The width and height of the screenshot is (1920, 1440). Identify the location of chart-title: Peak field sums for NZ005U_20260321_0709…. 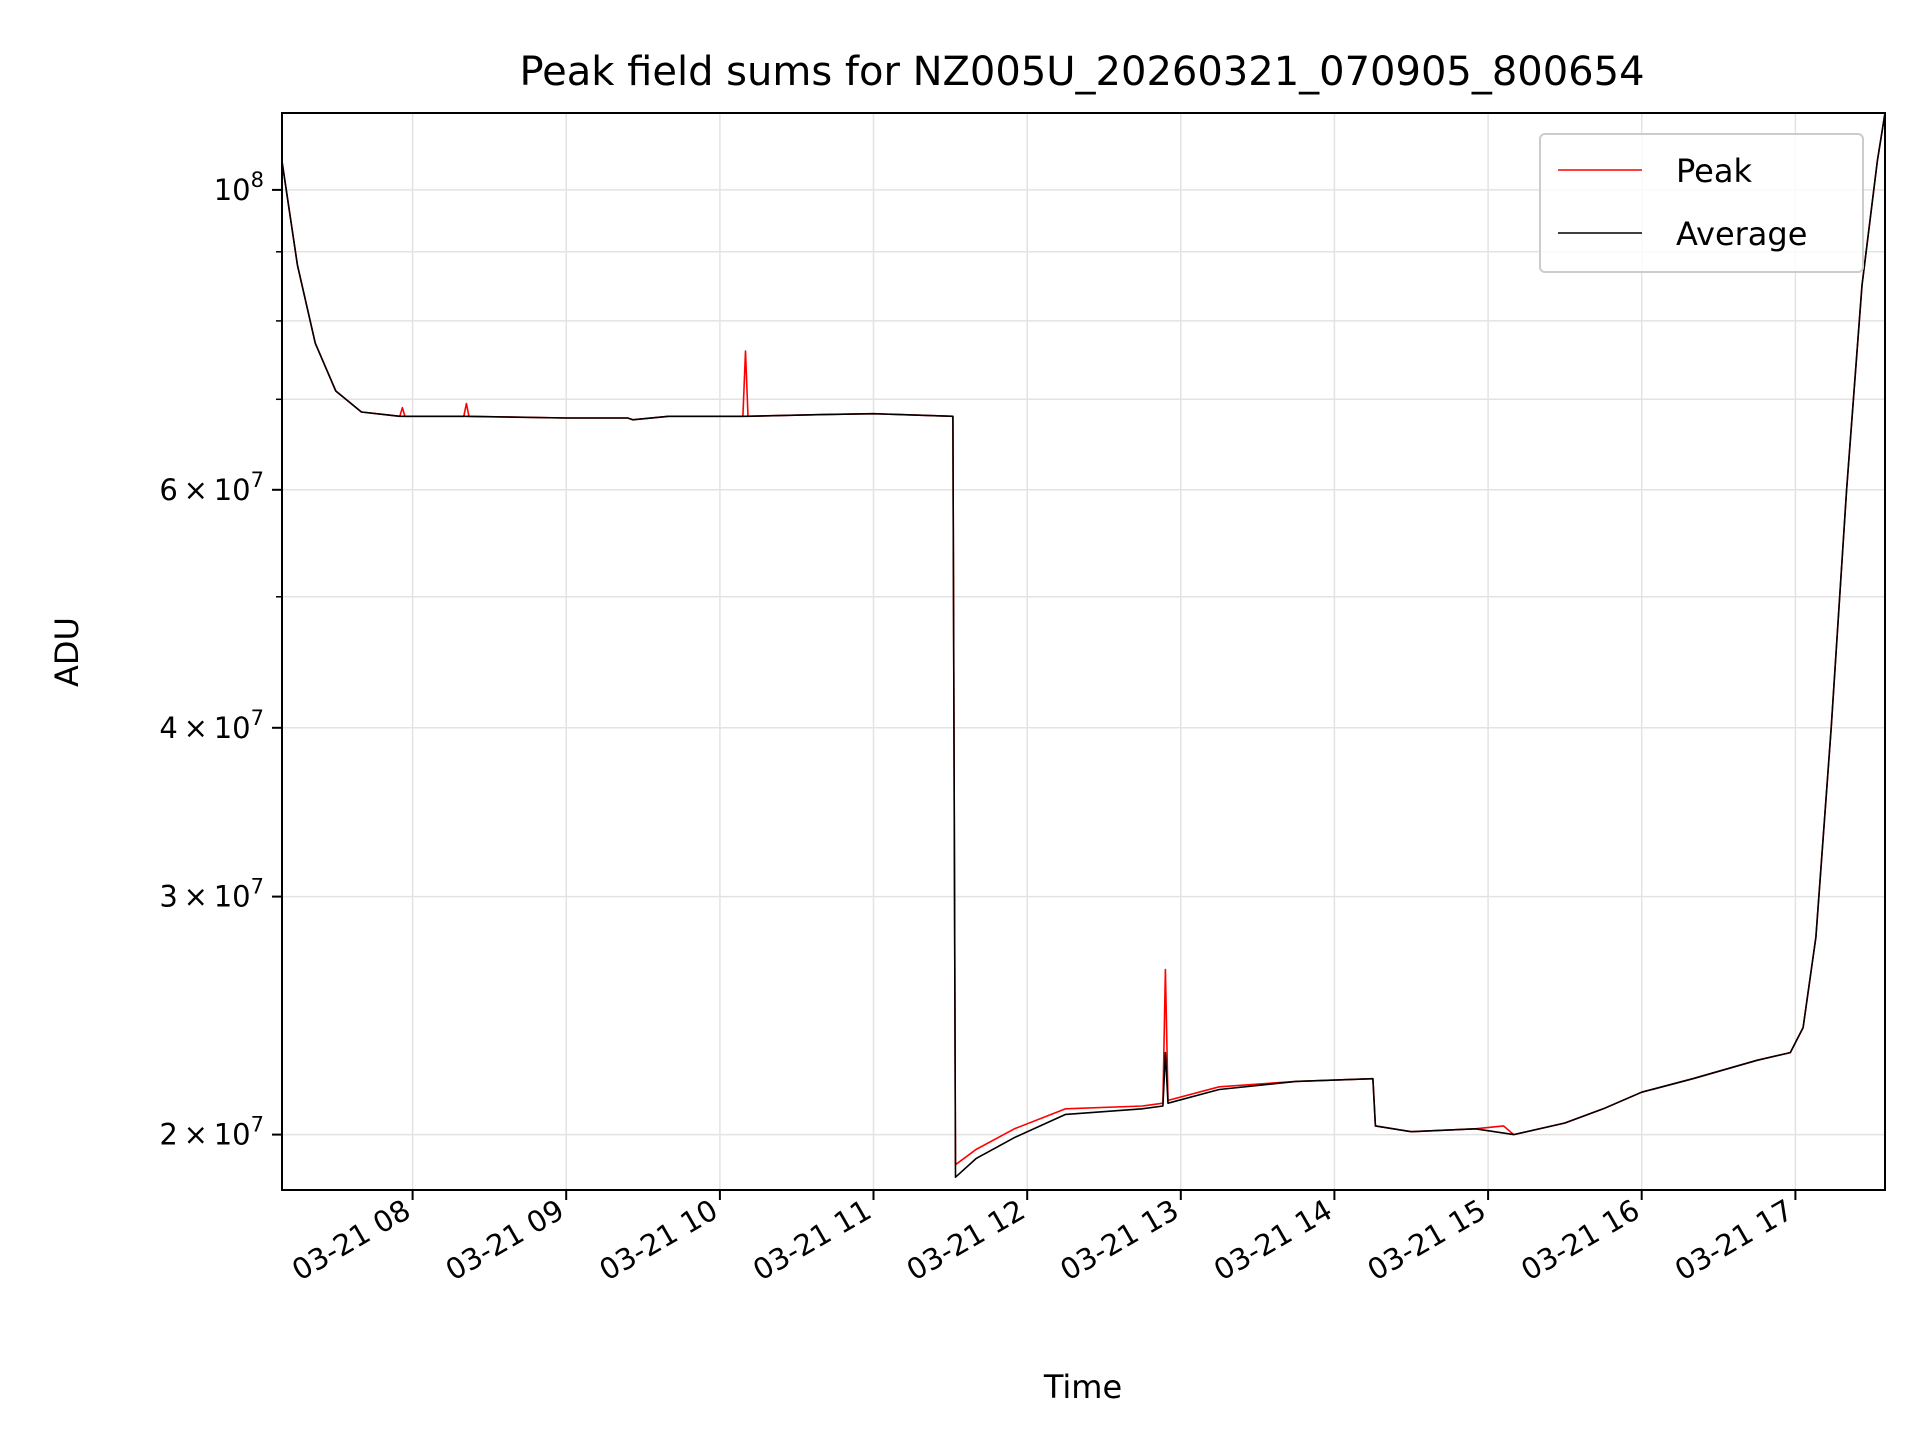
(1081, 72).